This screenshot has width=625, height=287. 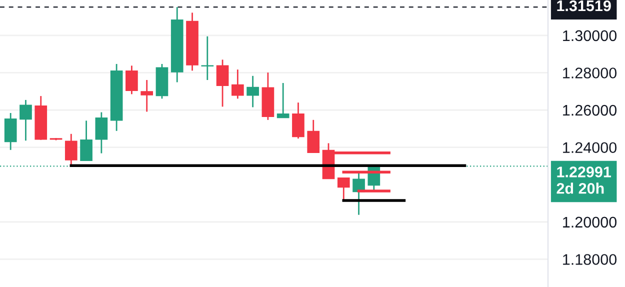 I want to click on y-tick-label: 1.20000, so click(x=590, y=222).